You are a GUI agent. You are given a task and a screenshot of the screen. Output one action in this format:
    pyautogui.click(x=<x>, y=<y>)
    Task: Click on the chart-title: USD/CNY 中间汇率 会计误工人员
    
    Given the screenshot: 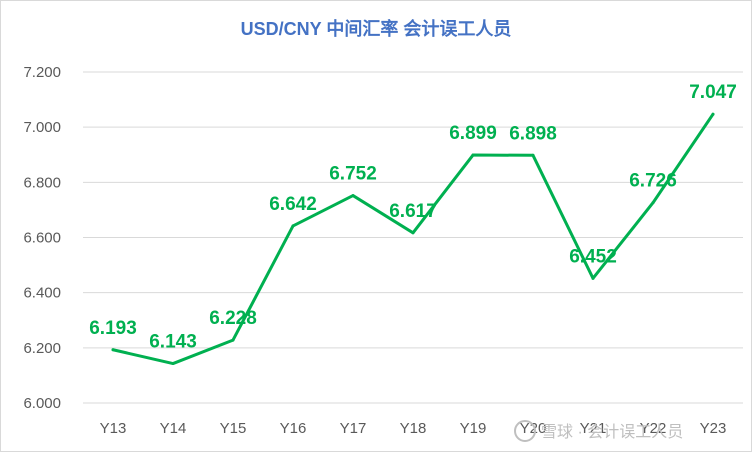 What is the action you would take?
    pyautogui.click(x=376, y=28)
    